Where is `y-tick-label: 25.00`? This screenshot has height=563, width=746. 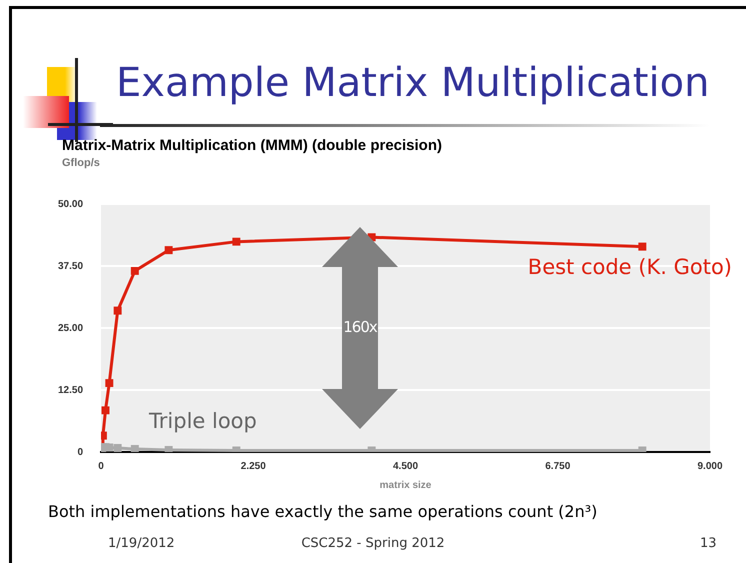
y-tick-label: 25.00 is located at coordinates (71, 328).